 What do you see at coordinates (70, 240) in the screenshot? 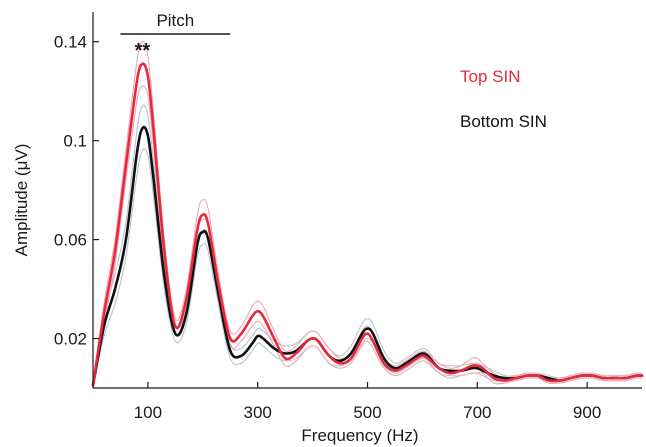
I see `y-tick-label-0.06: 0.06` at bounding box center [70, 240].